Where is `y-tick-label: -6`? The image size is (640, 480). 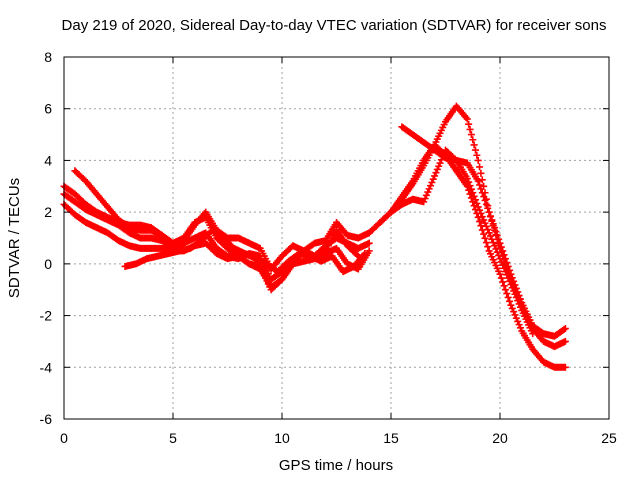
y-tick-label: -6 is located at coordinates (46, 419).